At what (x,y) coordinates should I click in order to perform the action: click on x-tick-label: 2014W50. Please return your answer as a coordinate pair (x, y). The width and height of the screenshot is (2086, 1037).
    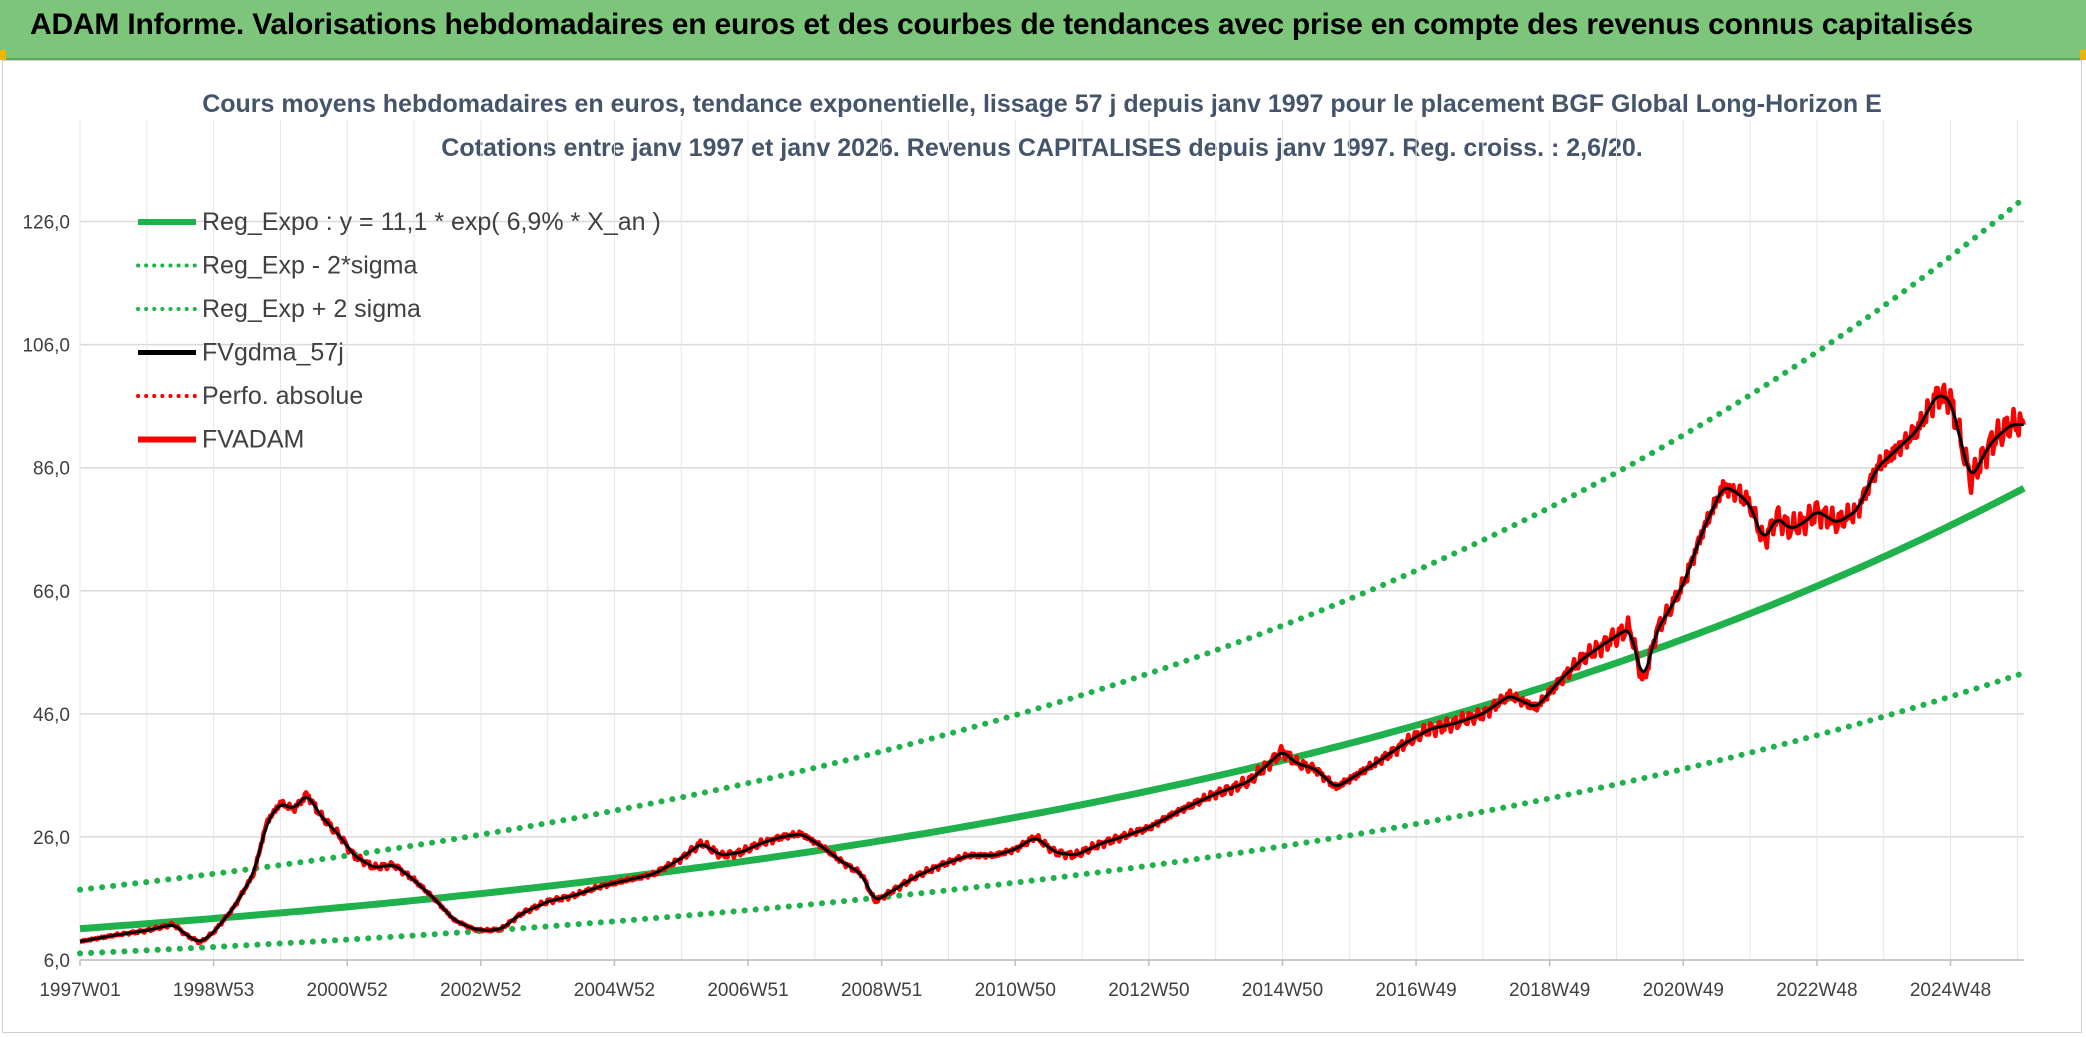
    Looking at the image, I should click on (1282, 990).